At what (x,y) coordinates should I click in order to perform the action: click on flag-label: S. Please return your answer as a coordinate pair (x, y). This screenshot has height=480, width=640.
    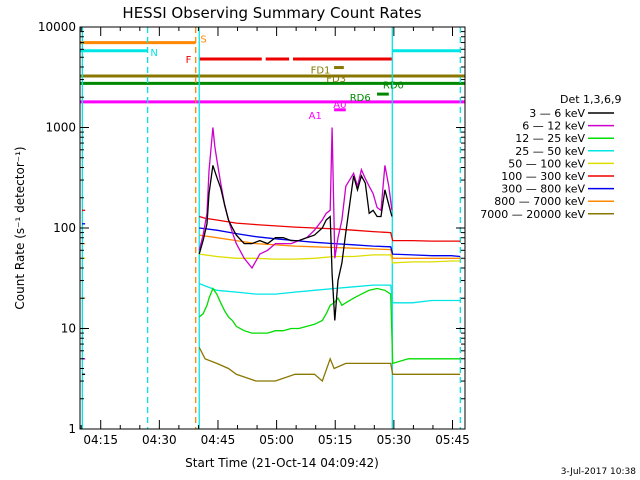
    Looking at the image, I should click on (203, 40).